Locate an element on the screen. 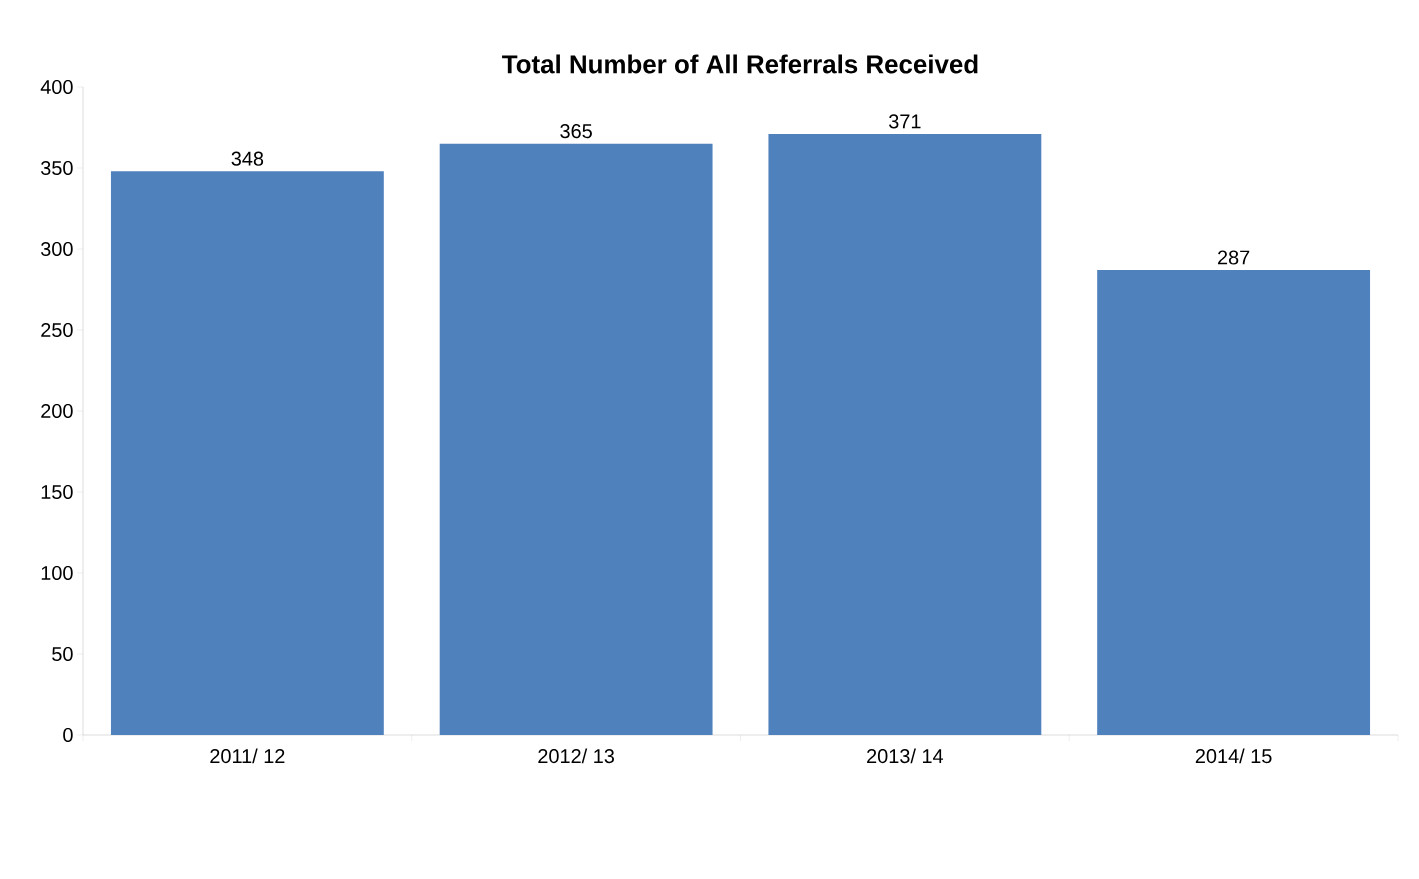 This screenshot has width=1419, height=879. data-label: 365 is located at coordinates (576, 131).